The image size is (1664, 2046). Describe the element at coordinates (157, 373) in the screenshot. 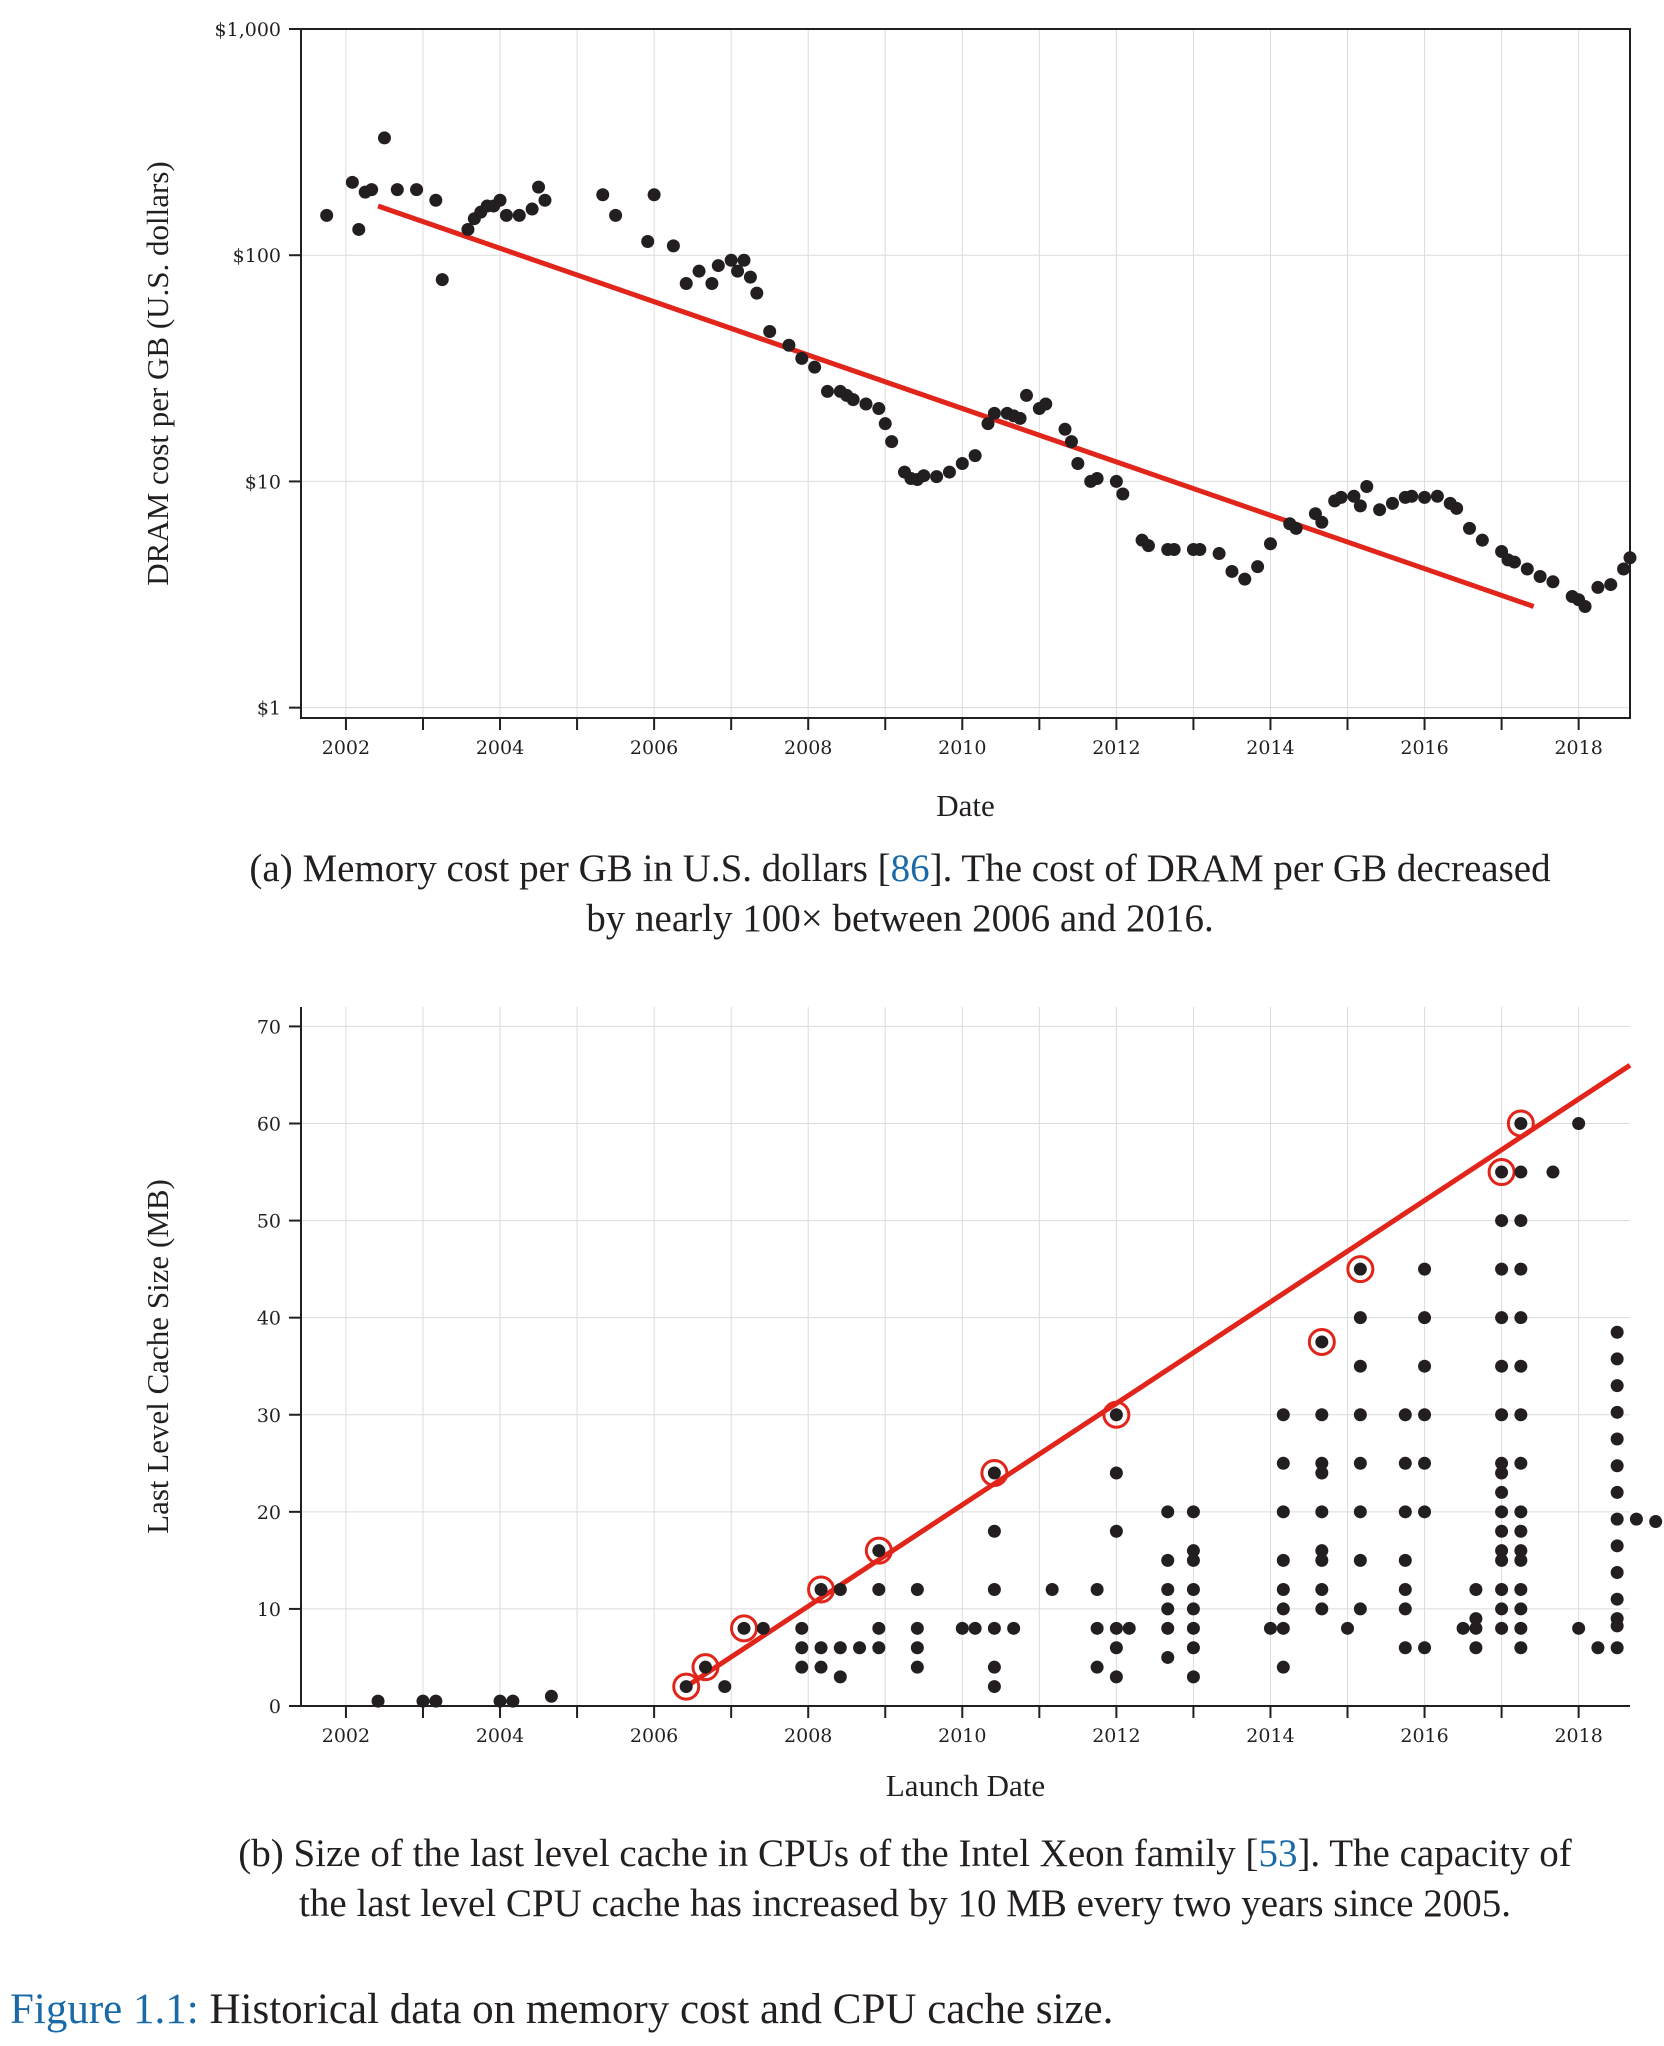

I see `y-axis-title: DRAM cost per GB (U.S. dollars)` at that location.